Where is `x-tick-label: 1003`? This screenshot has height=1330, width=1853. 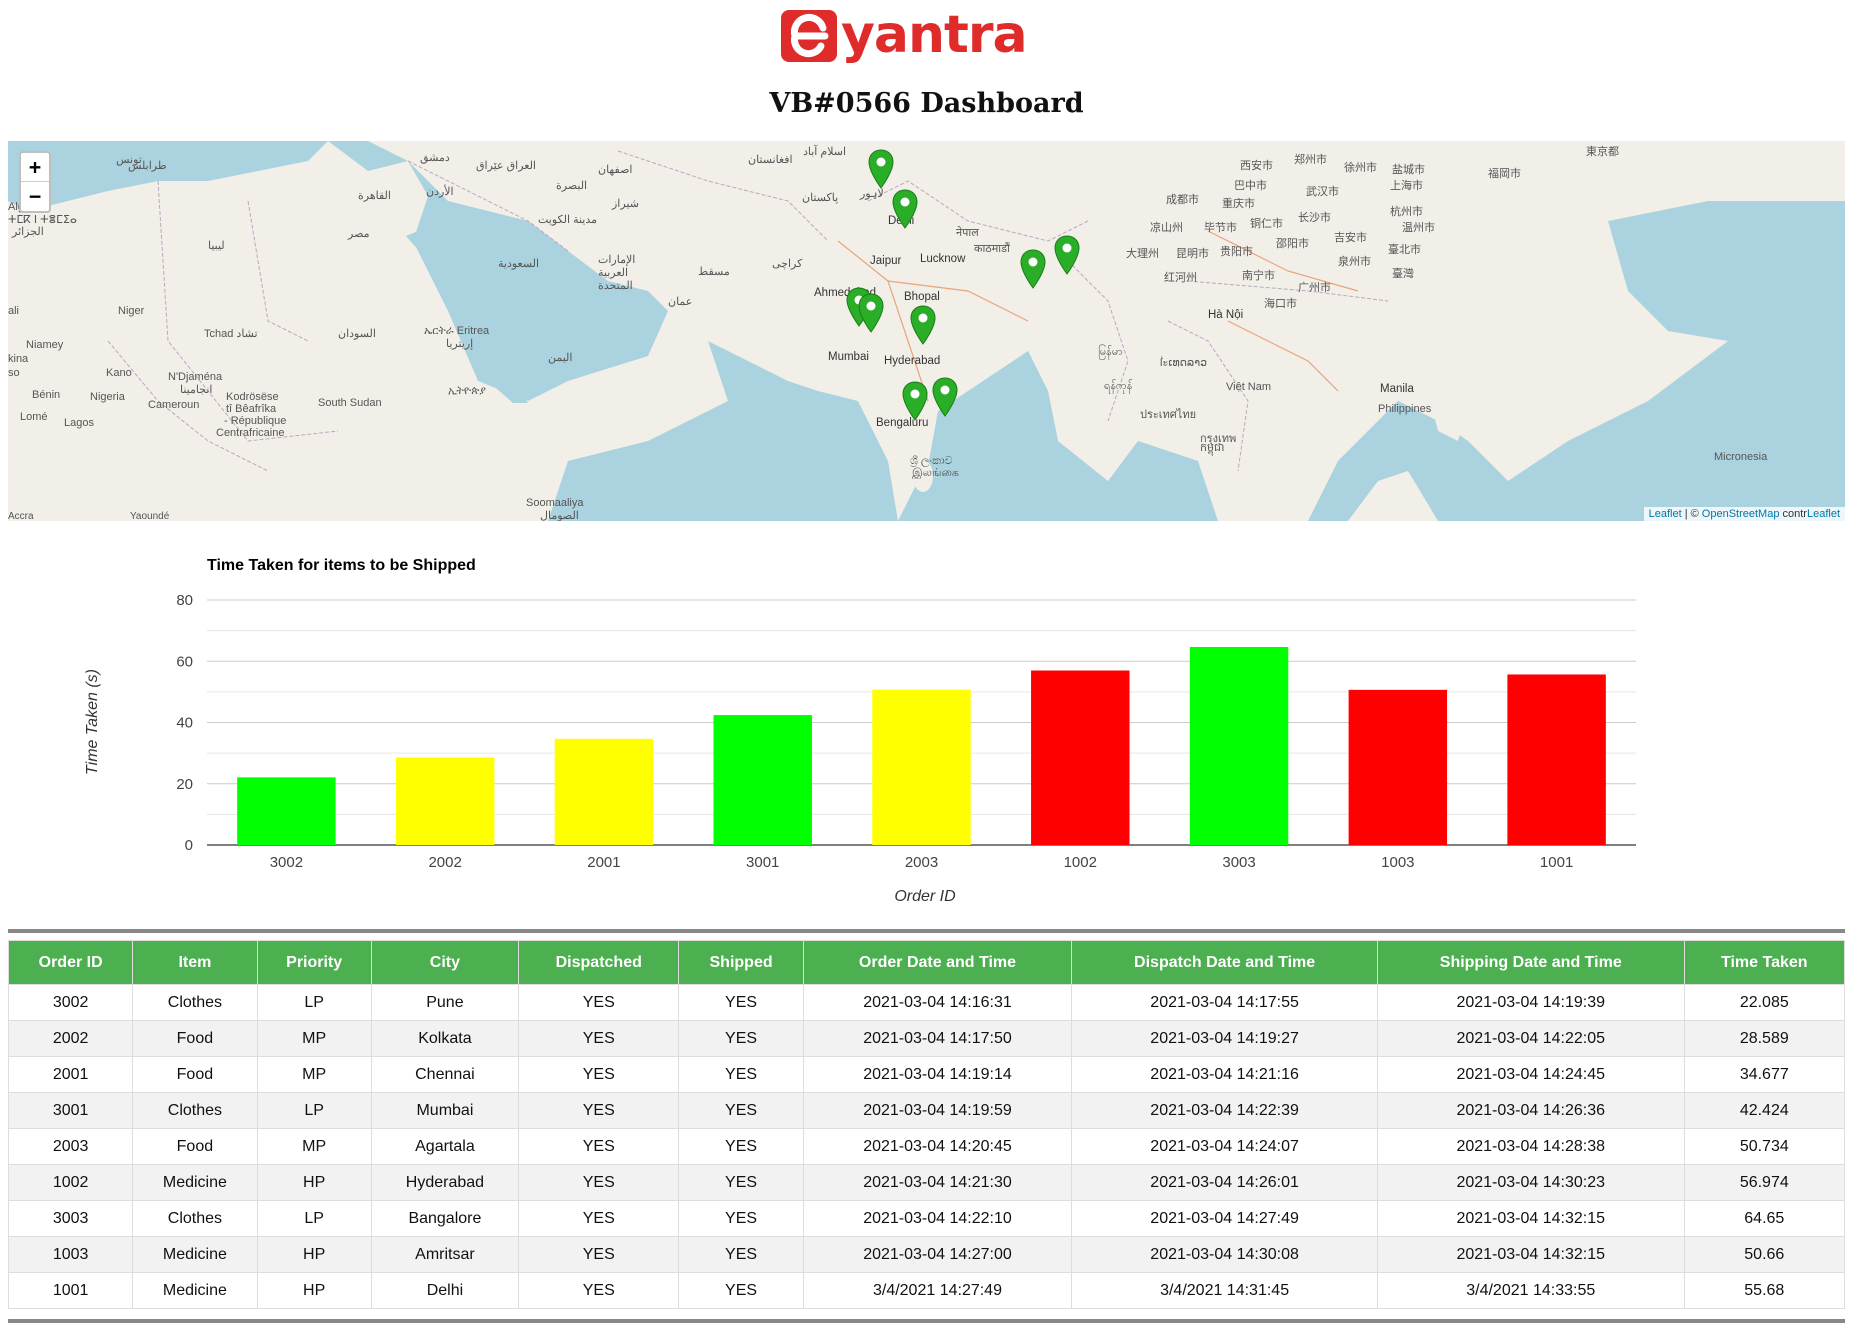 x-tick-label: 1003 is located at coordinates (1397, 862).